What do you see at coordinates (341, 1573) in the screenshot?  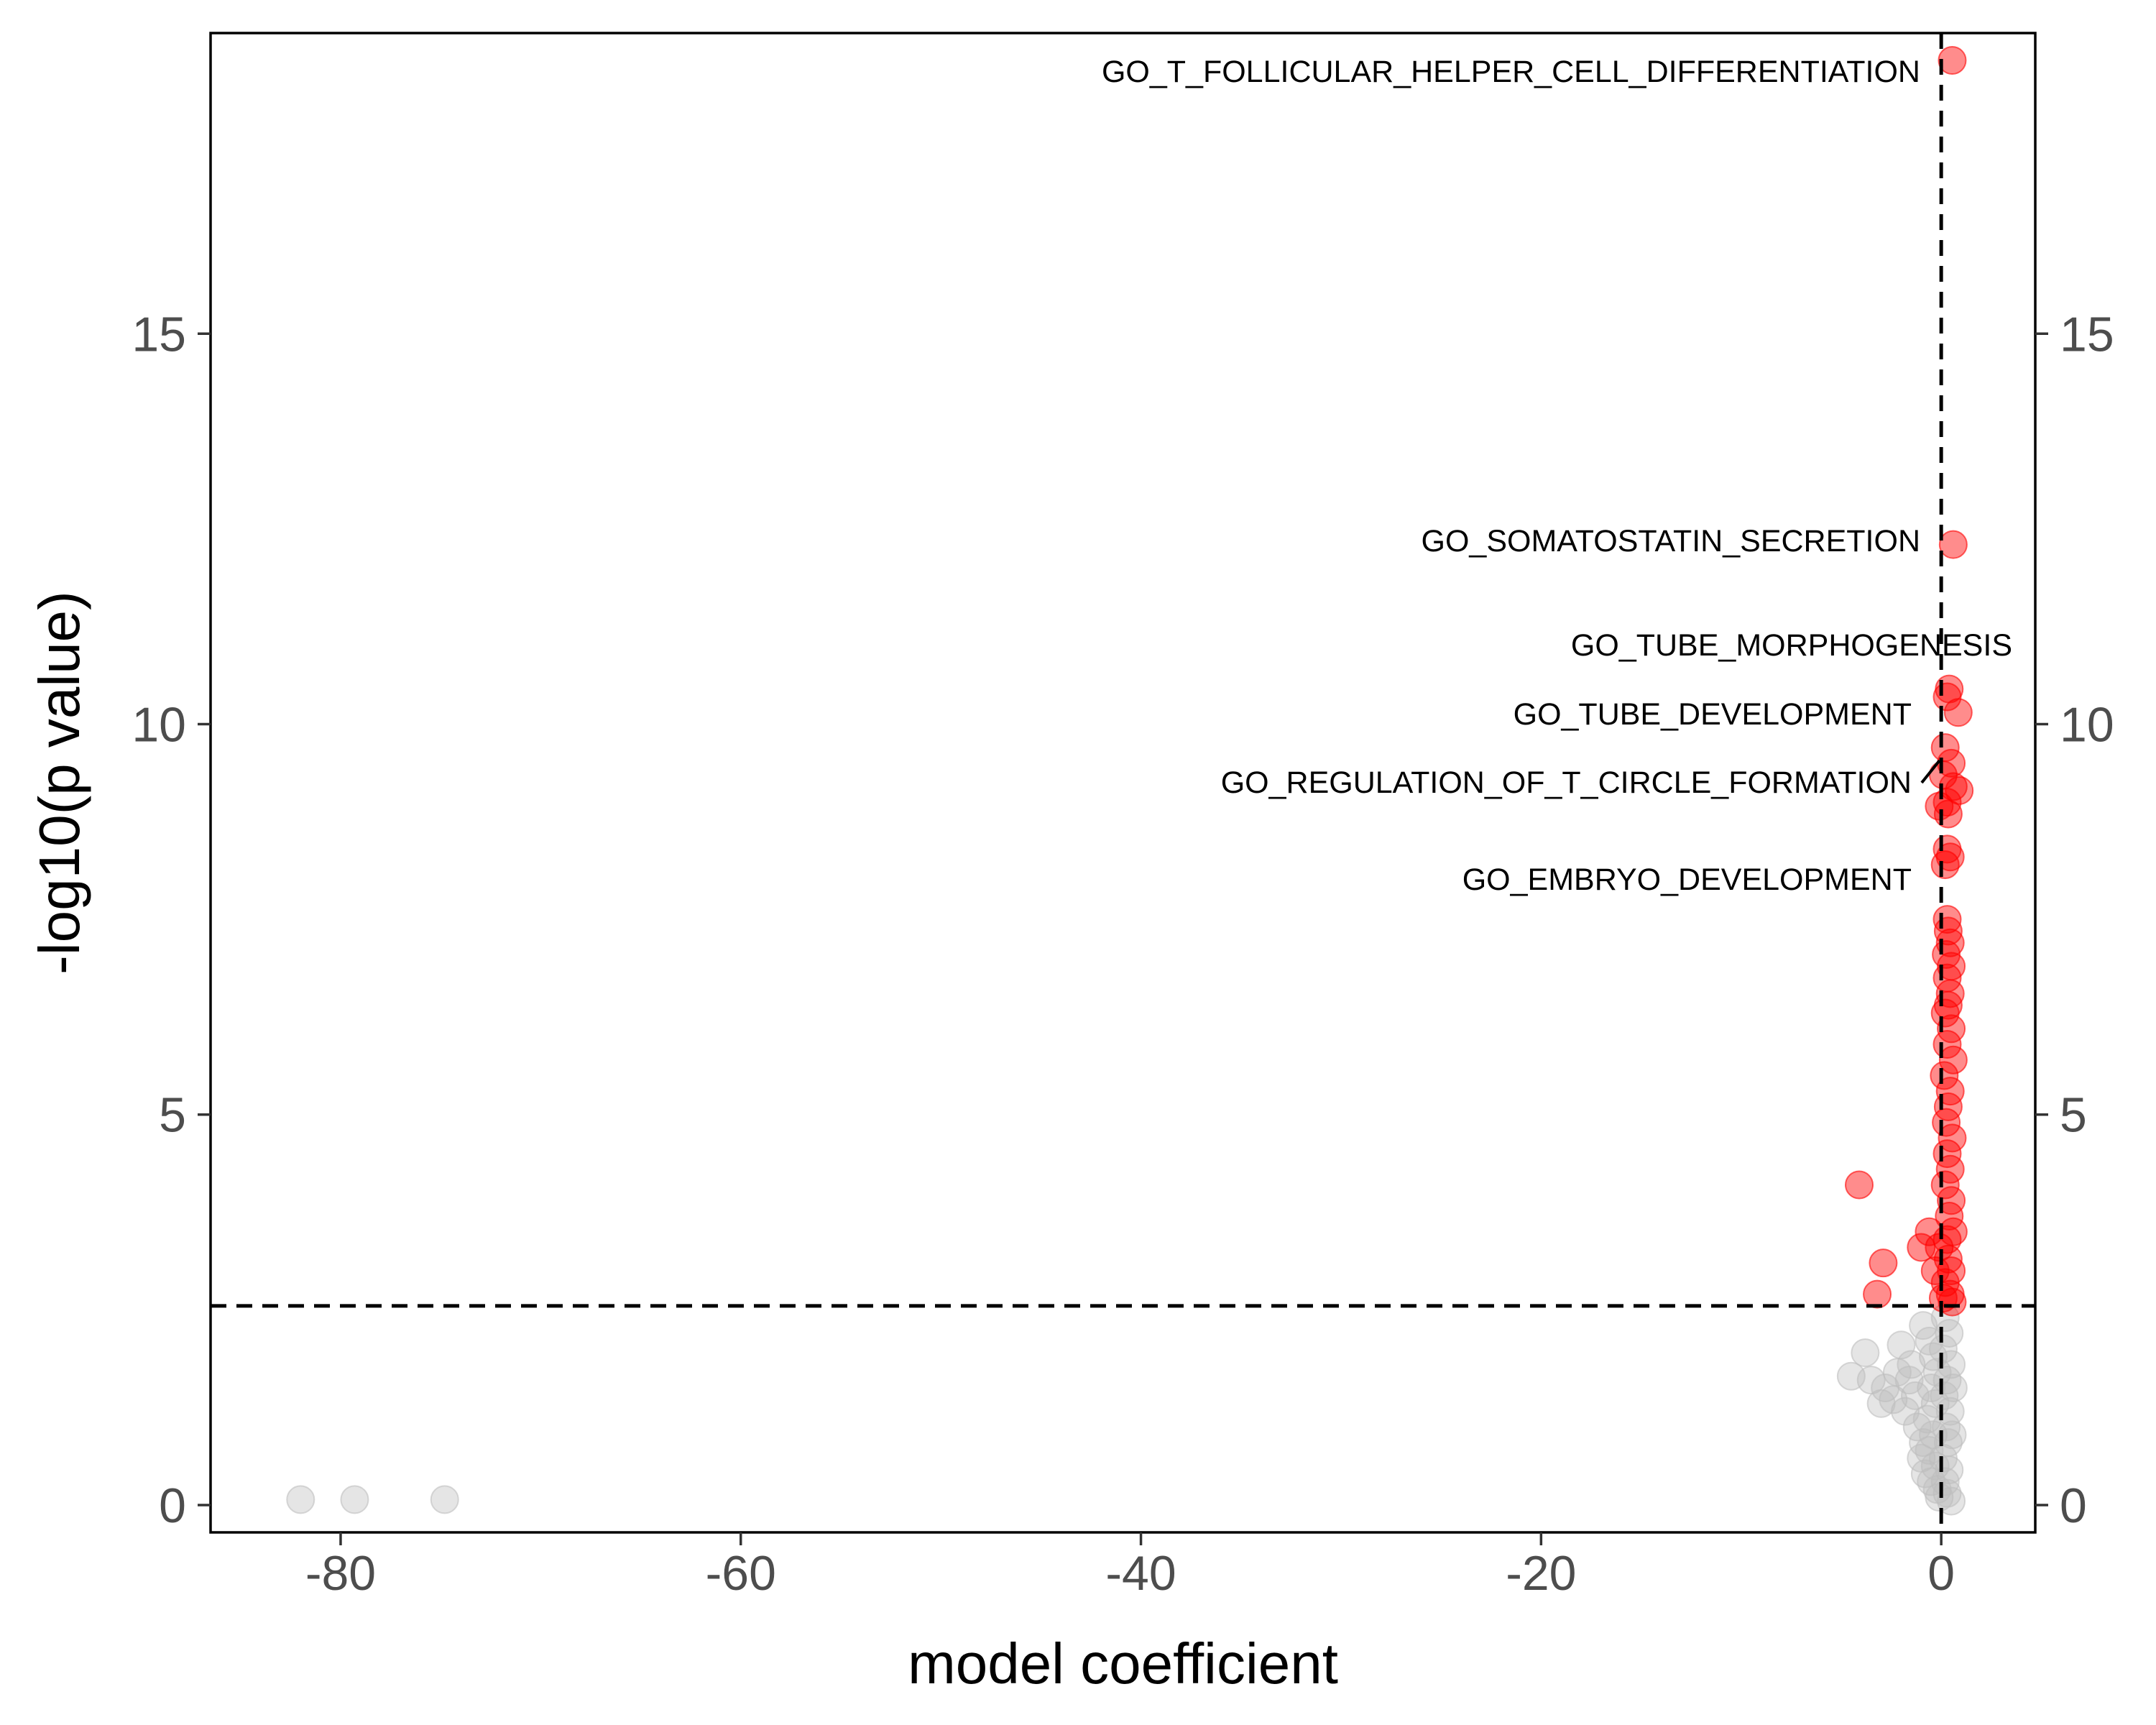 I see `x-tick-label-0: -80` at bounding box center [341, 1573].